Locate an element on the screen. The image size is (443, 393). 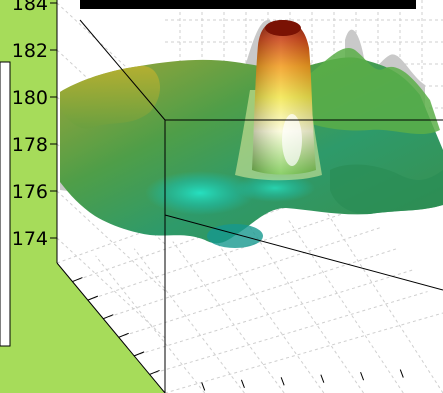
teal-basin-mid is located at coordinates (275, 188).